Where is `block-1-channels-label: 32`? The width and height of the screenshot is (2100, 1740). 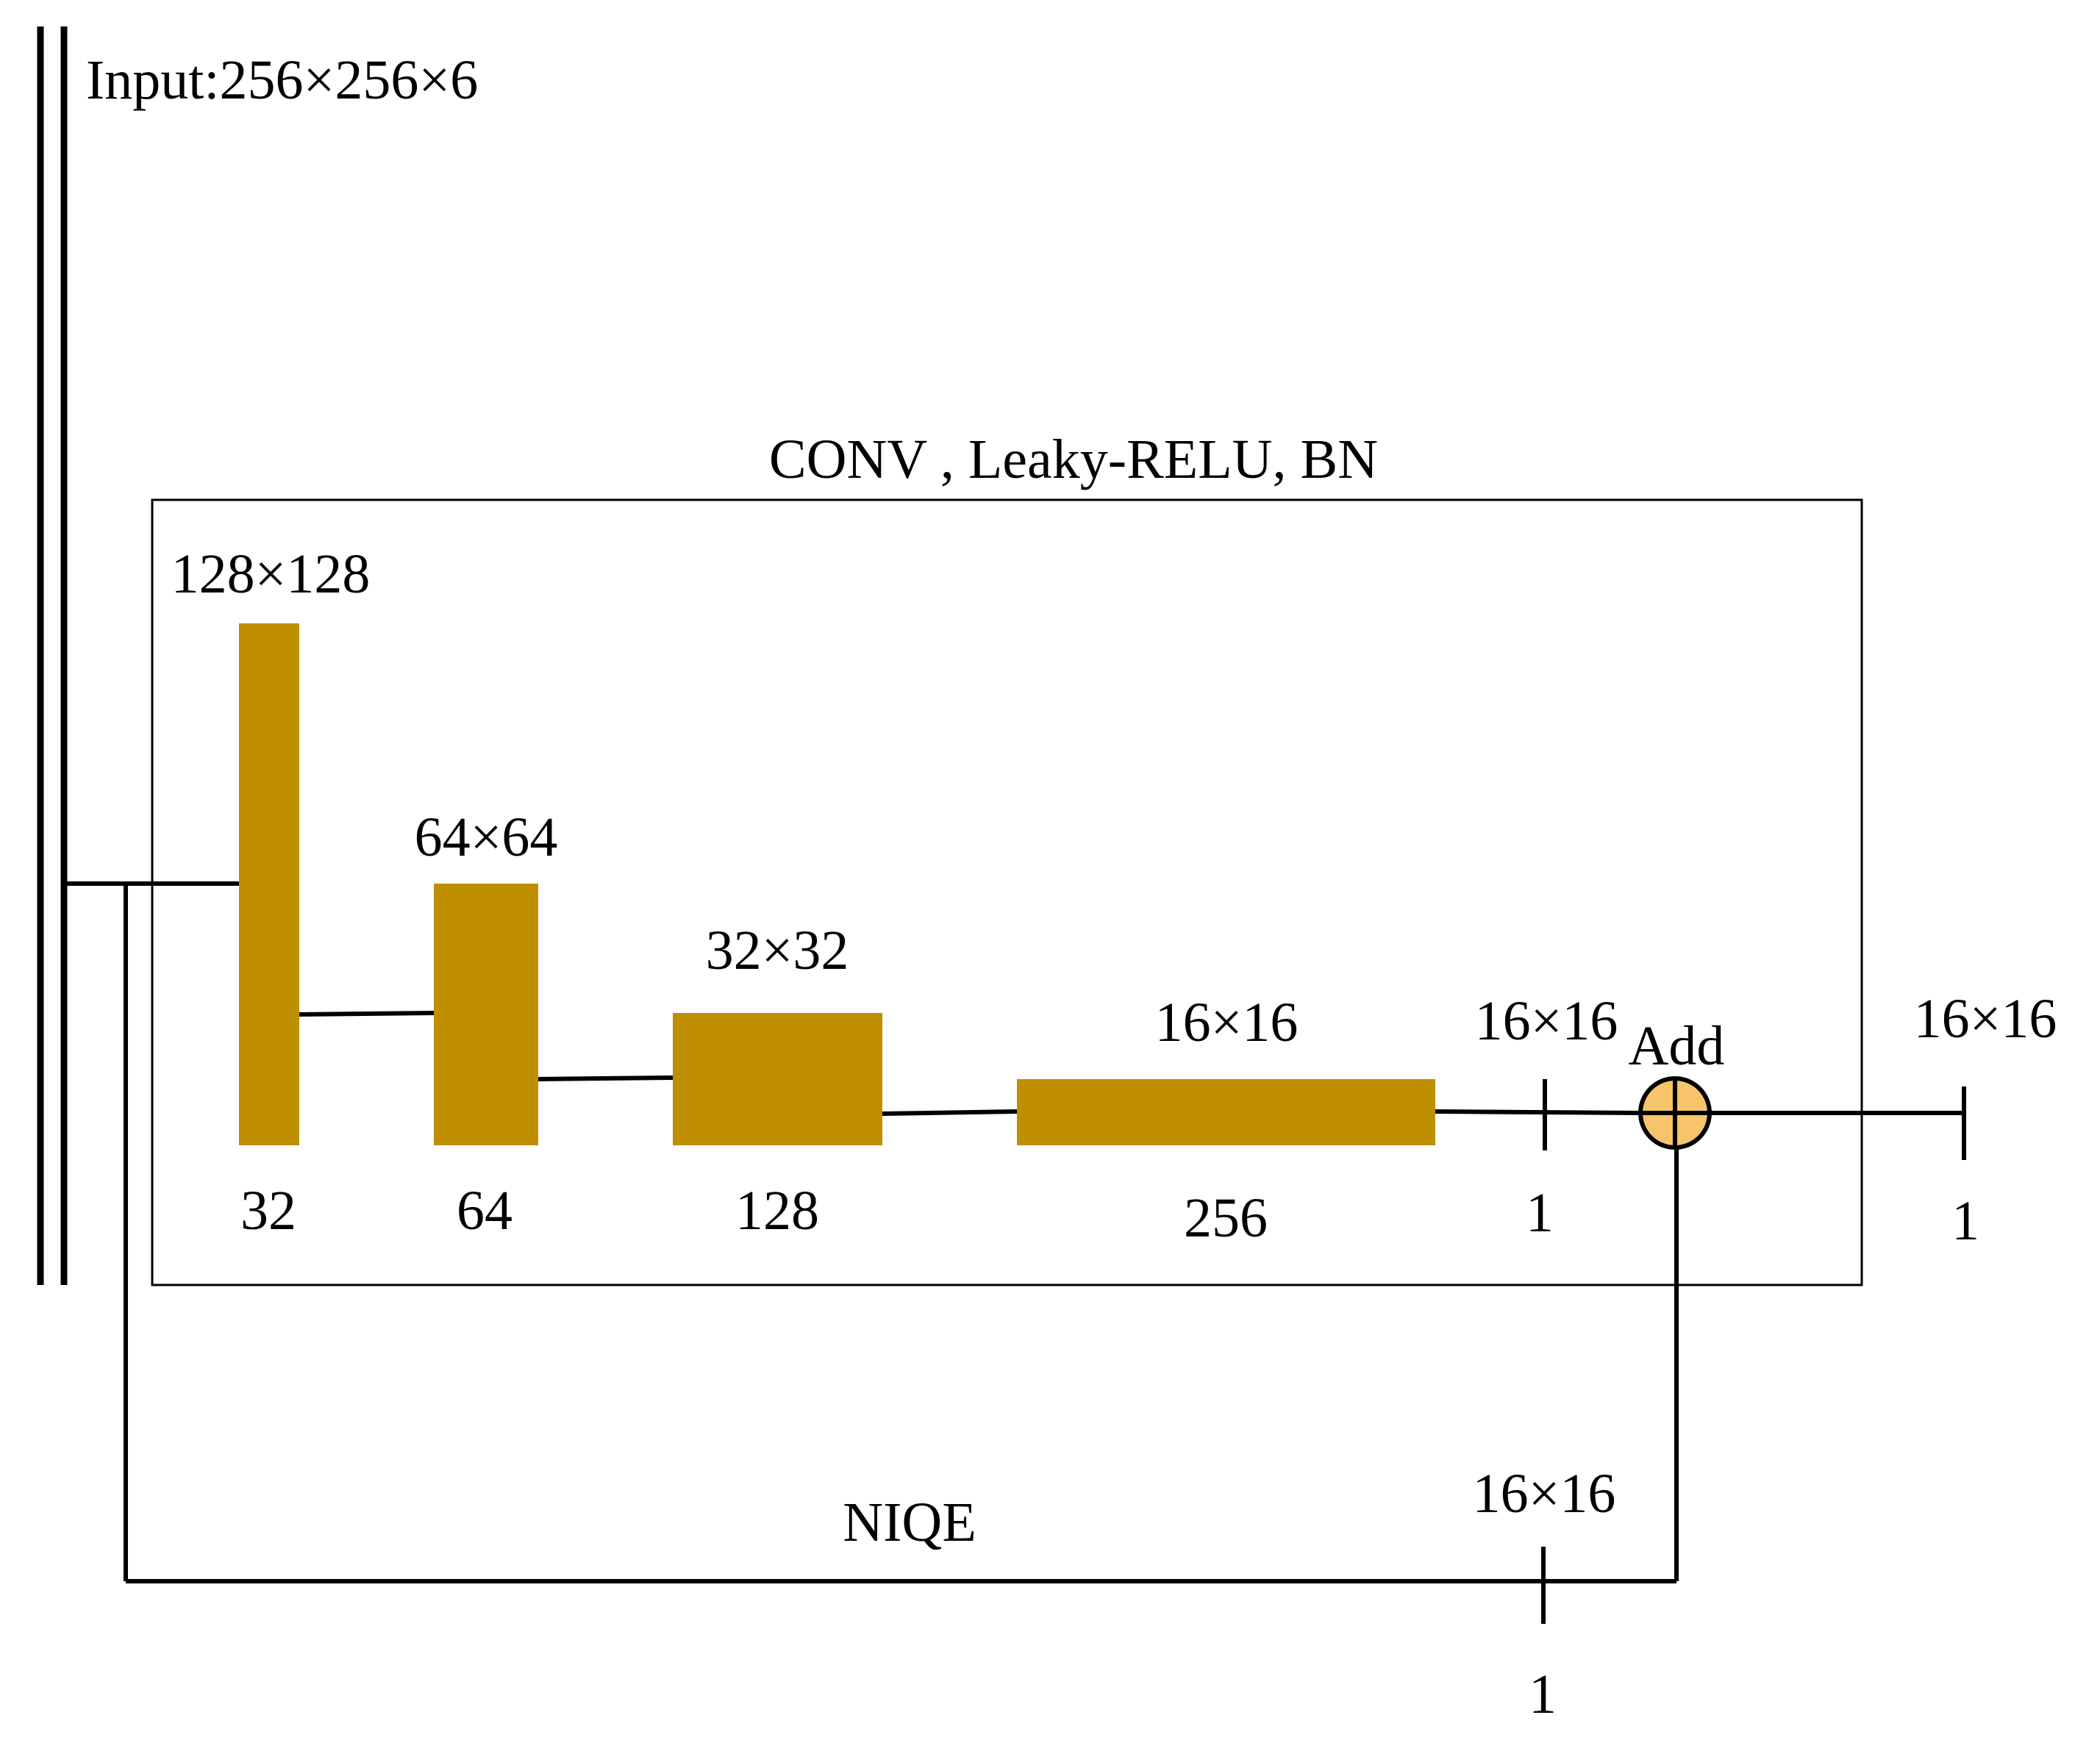 block-1-channels-label: 32 is located at coordinates (268, 1211).